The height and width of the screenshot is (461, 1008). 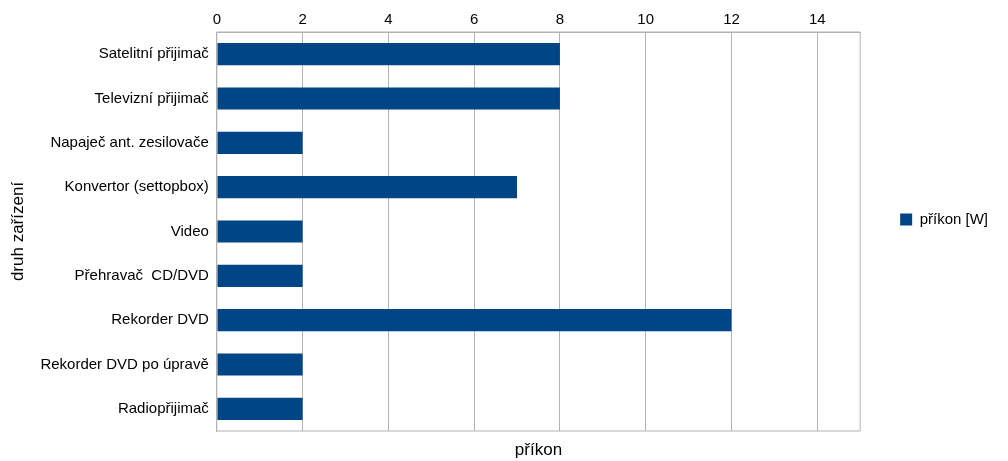 What do you see at coordinates (152, 97) in the screenshot?
I see `y-tick-label: Televizní přijimač` at bounding box center [152, 97].